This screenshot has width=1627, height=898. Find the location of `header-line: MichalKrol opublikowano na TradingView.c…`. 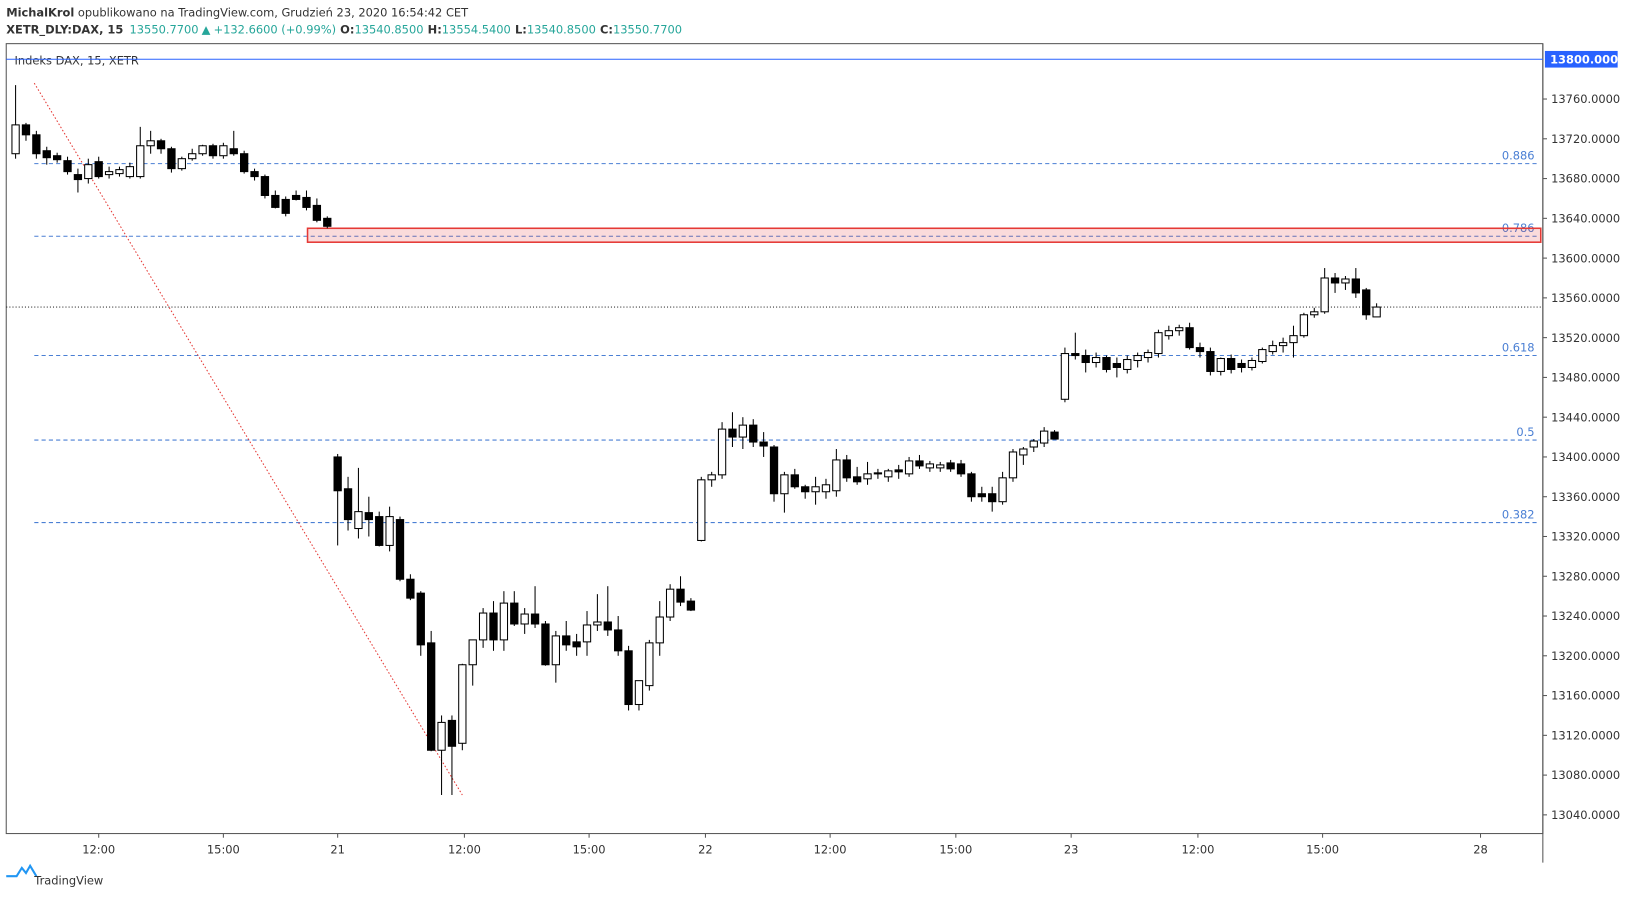

header-line: MichalKrol opublikowano na TradingView.c… is located at coordinates (237, 13).